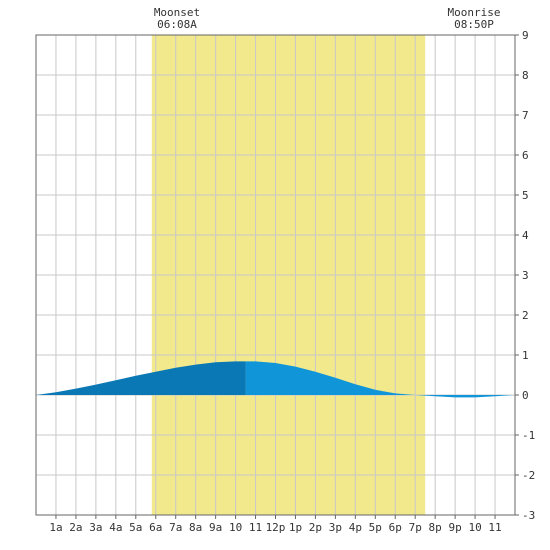 The height and width of the screenshot is (550, 550). What do you see at coordinates (525, 75) in the screenshot?
I see `y-tick-label: 8` at bounding box center [525, 75].